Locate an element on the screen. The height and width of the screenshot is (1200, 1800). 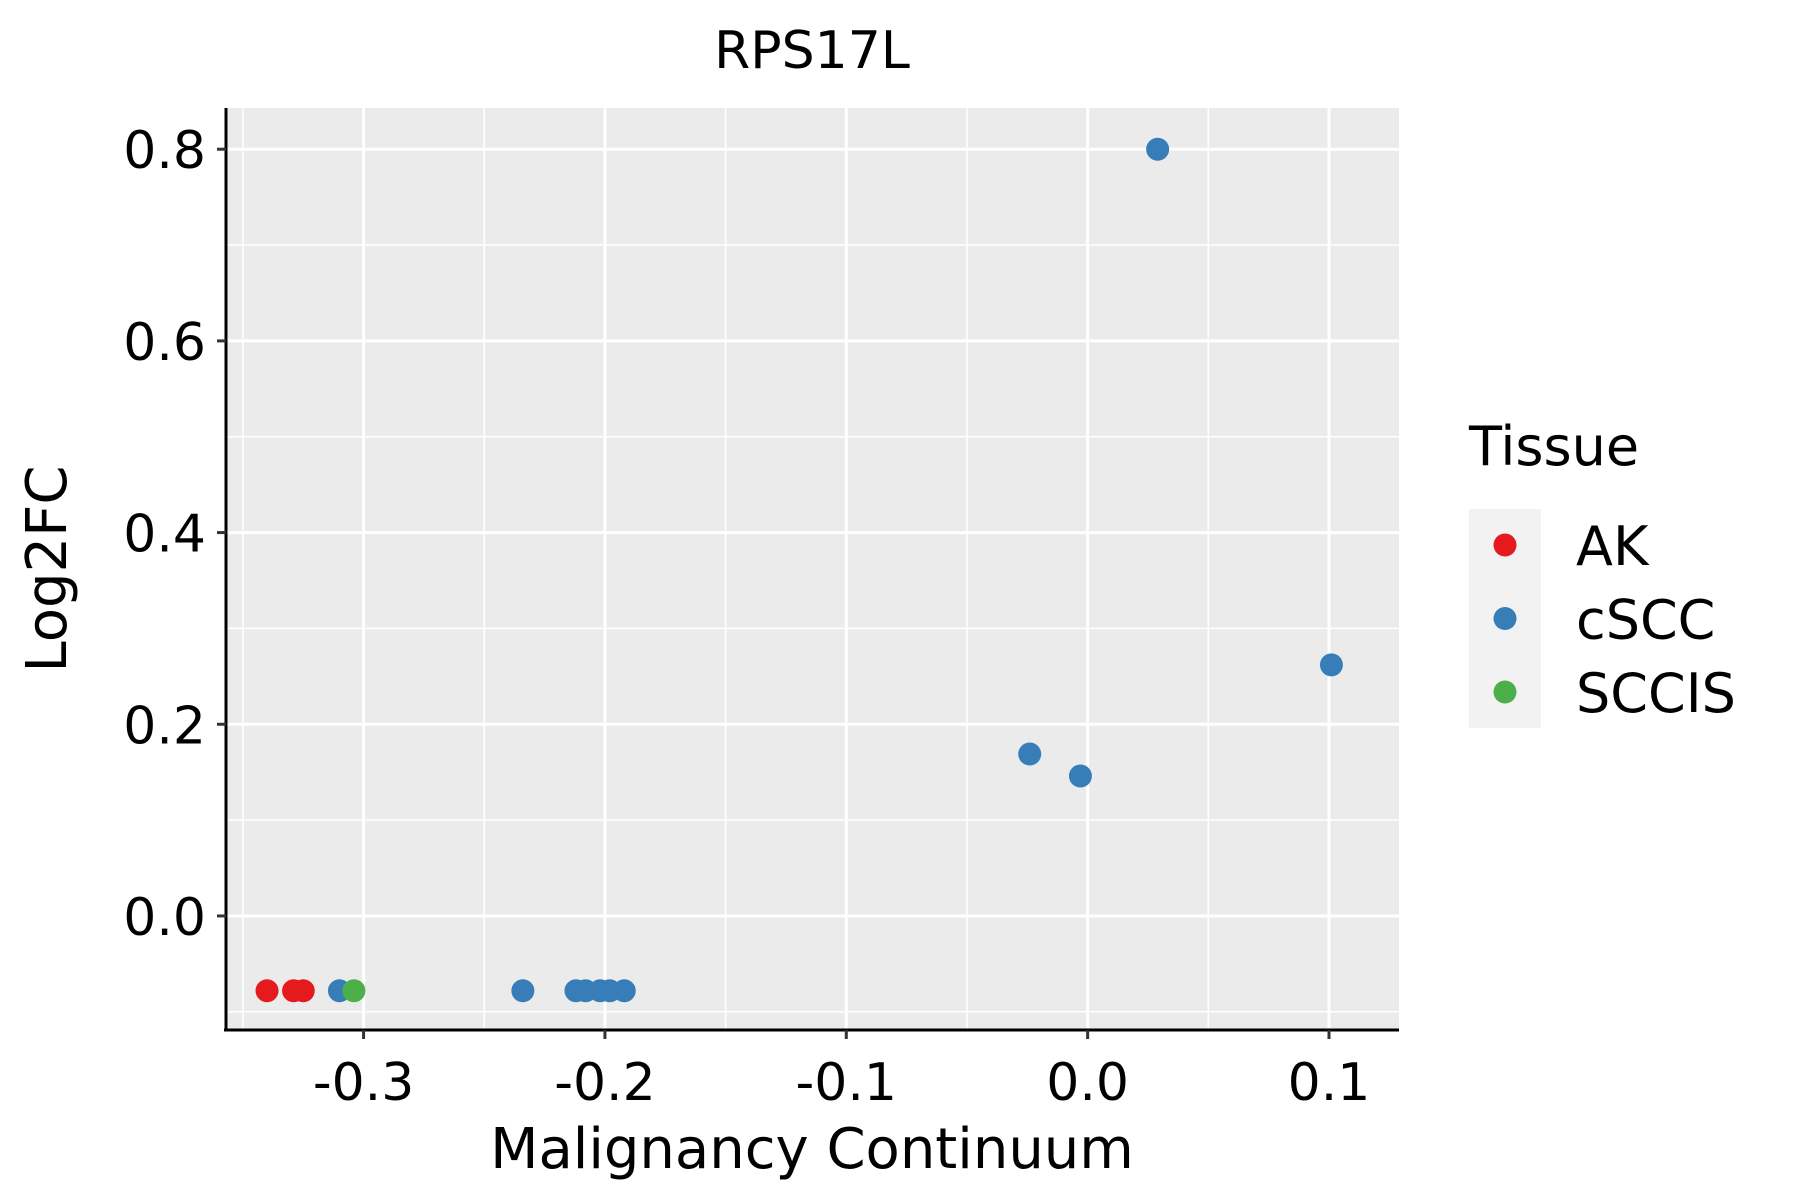
legend-key-sccis is located at coordinates (1505, 692).